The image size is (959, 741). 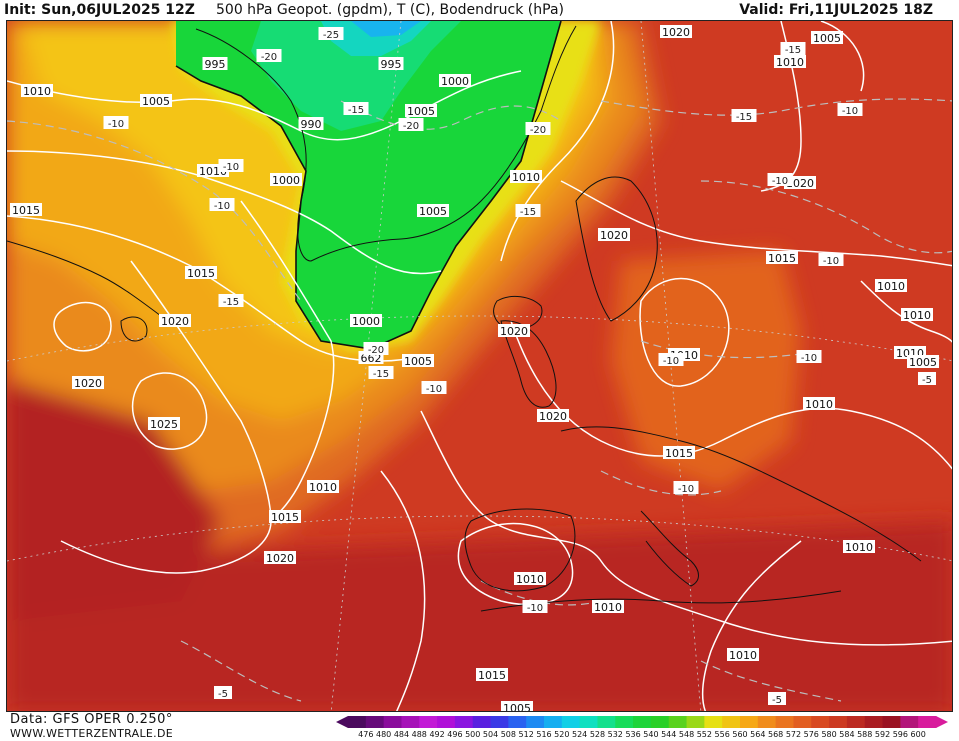 I want to click on isobar-label: 995, so click(x=215, y=64).